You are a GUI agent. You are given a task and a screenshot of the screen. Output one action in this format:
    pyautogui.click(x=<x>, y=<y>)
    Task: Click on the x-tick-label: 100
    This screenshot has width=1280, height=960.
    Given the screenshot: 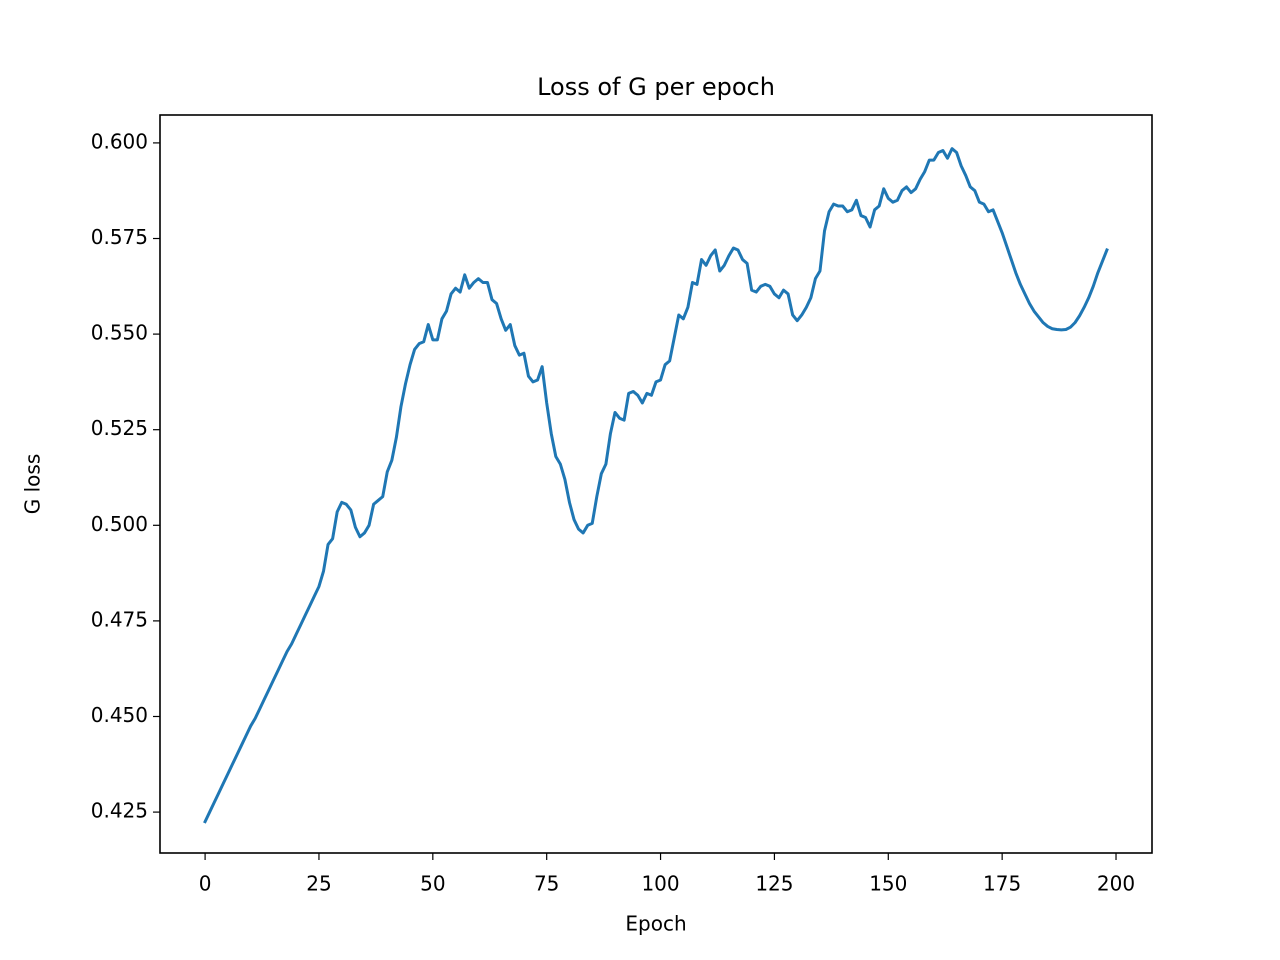 What is the action you would take?
    pyautogui.click(x=660, y=884)
    